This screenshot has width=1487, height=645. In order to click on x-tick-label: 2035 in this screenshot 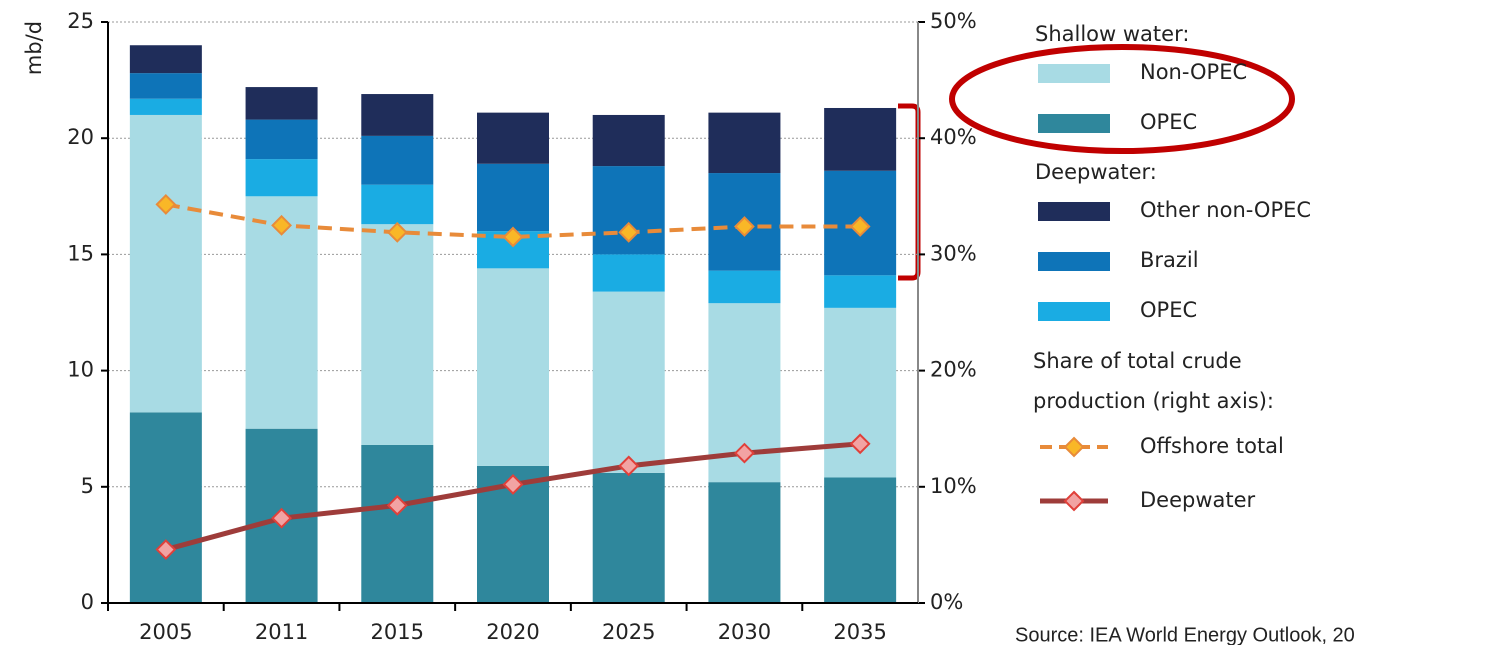, I will do `click(859, 632)`.